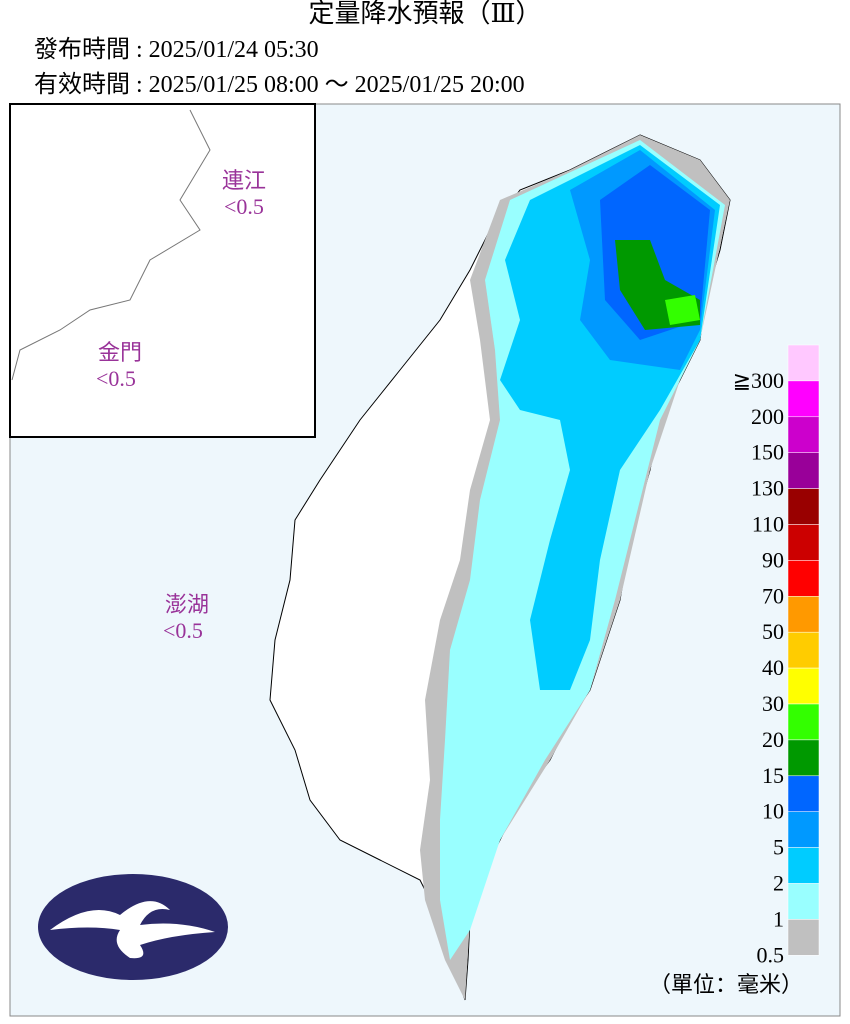  I want to click on issue-time: 發布時間 : 2025/01/24 05:30, so click(176, 49).